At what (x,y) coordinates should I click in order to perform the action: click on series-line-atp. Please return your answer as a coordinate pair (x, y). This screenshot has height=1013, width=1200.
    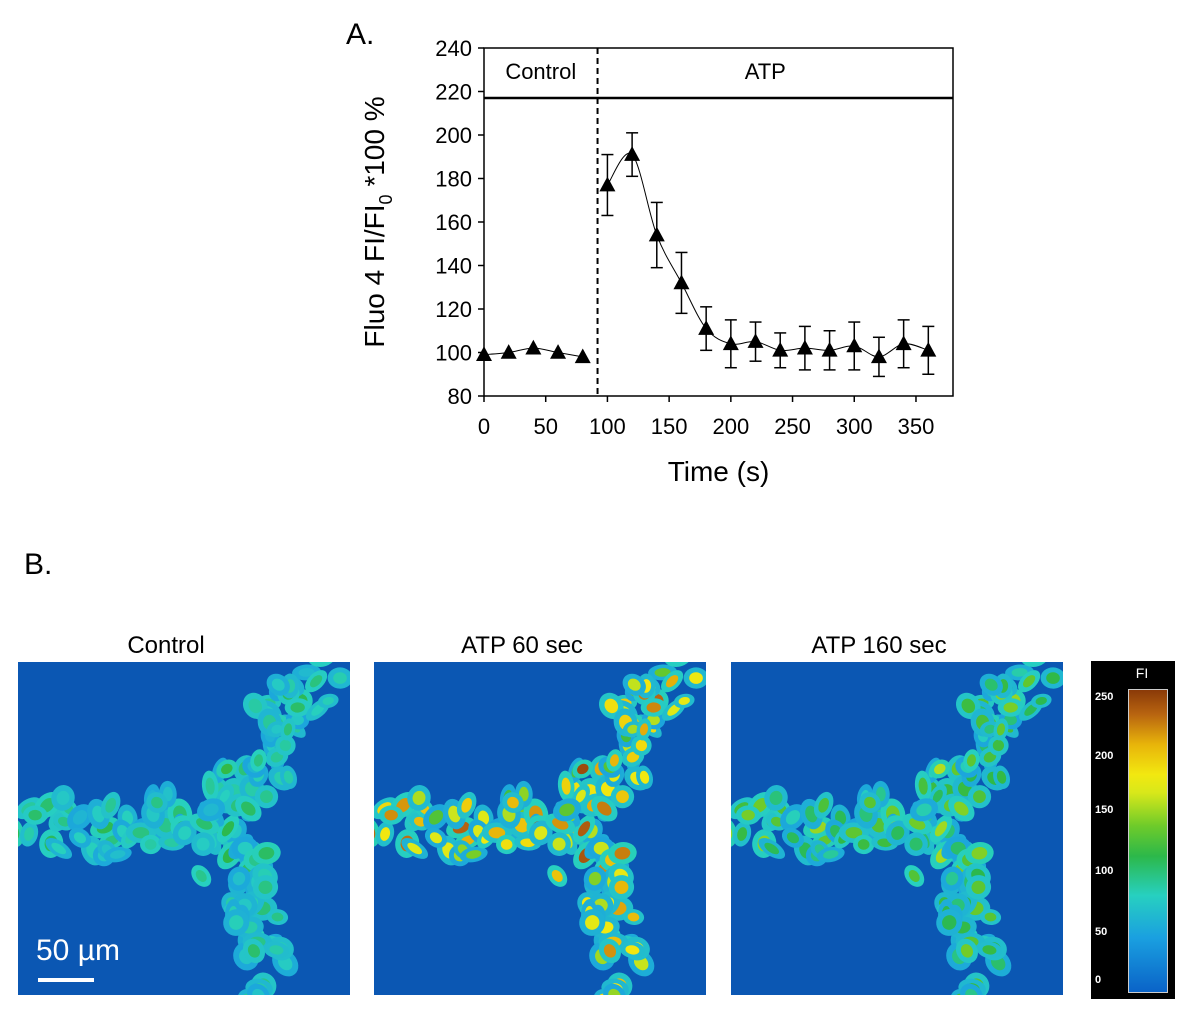
    Looking at the image, I should click on (768, 255).